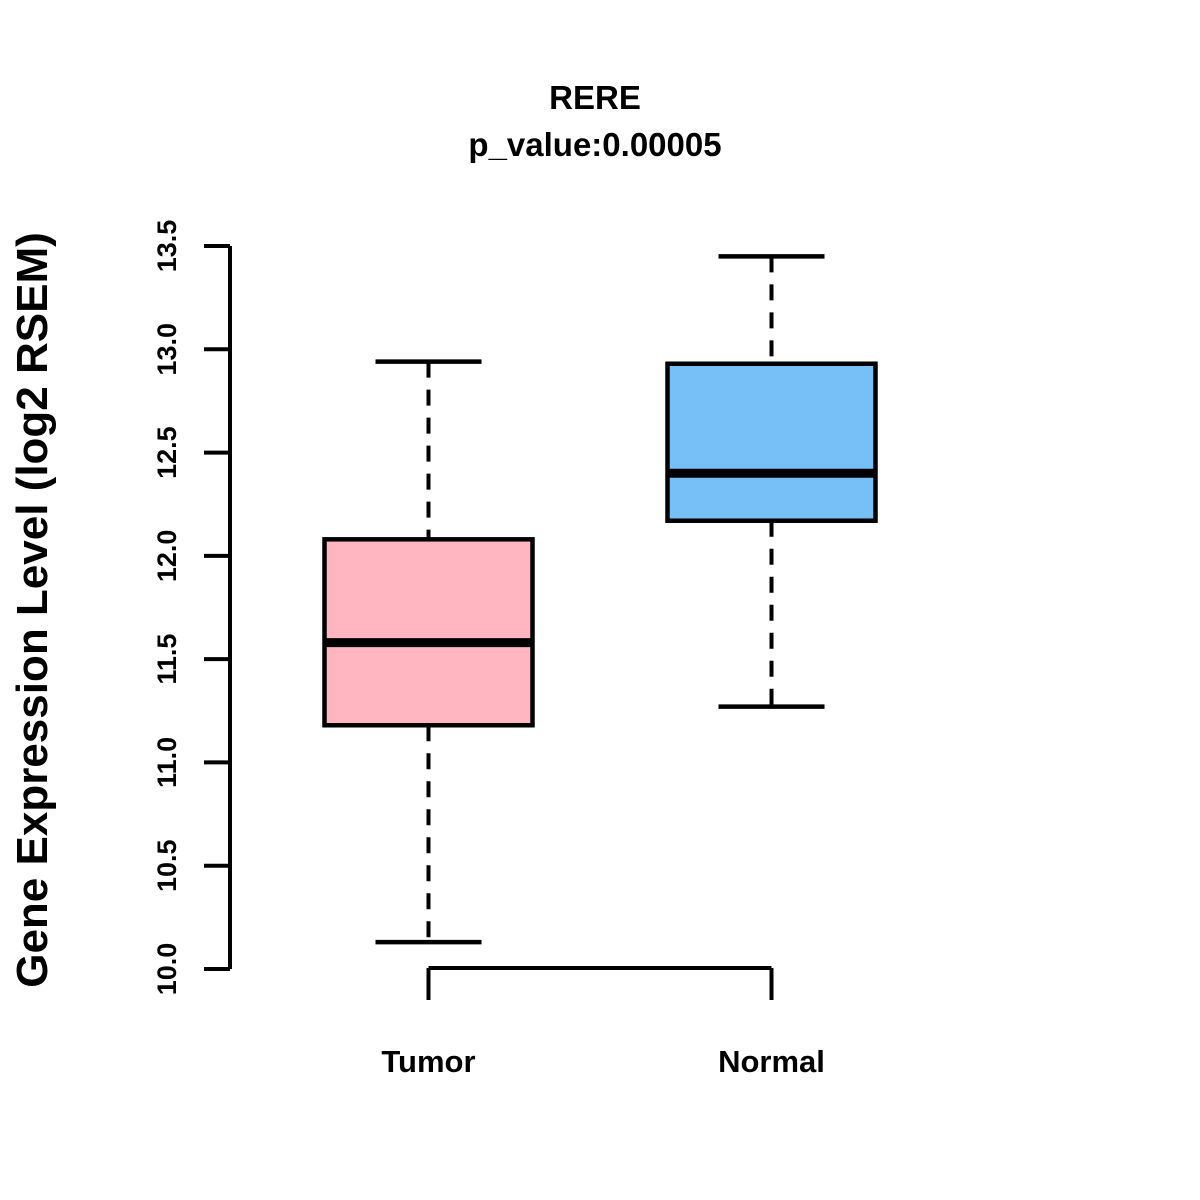 The image size is (1200, 1200). I want to click on title-block: RERE p_value:0.00005, so click(594, 121).